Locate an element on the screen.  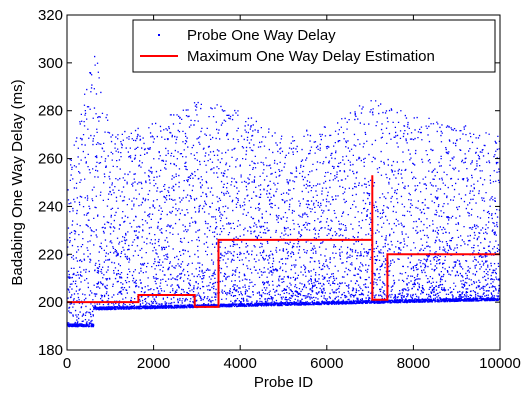
y-tick-label: 320 is located at coordinates (50, 15).